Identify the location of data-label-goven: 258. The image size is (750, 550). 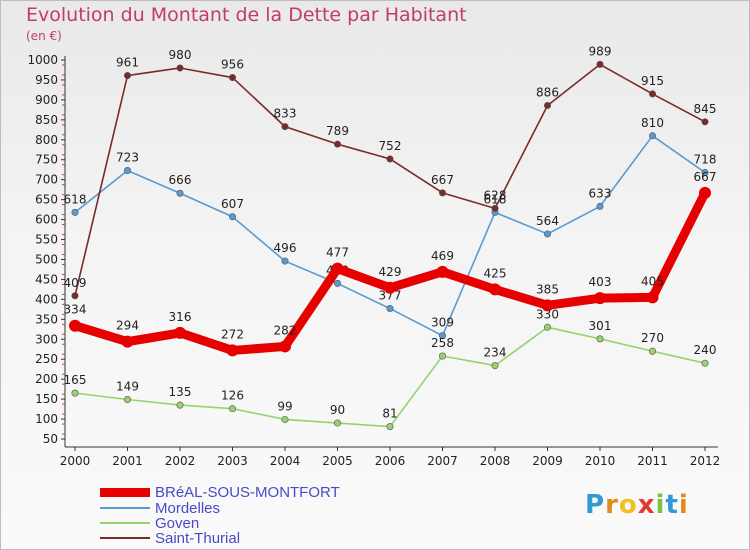
(442, 343).